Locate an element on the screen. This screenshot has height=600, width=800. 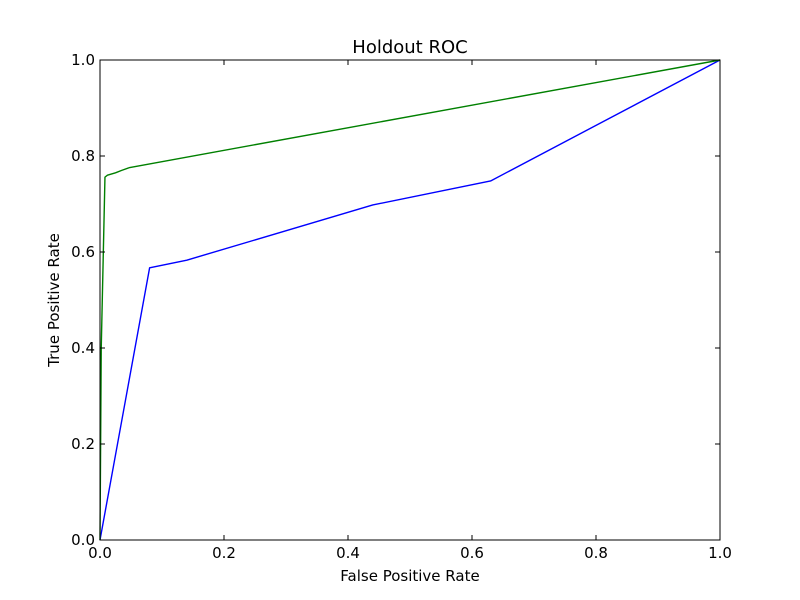
y-tick-label: 0.8 is located at coordinates (83, 156).